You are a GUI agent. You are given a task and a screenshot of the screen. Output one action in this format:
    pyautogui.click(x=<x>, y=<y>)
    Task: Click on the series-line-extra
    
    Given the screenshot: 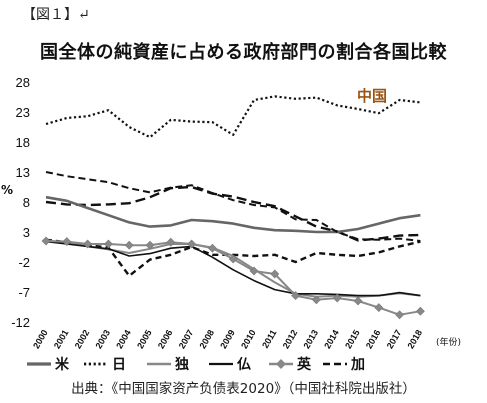 What is the action you would take?
    pyautogui.click(x=233, y=213)
    